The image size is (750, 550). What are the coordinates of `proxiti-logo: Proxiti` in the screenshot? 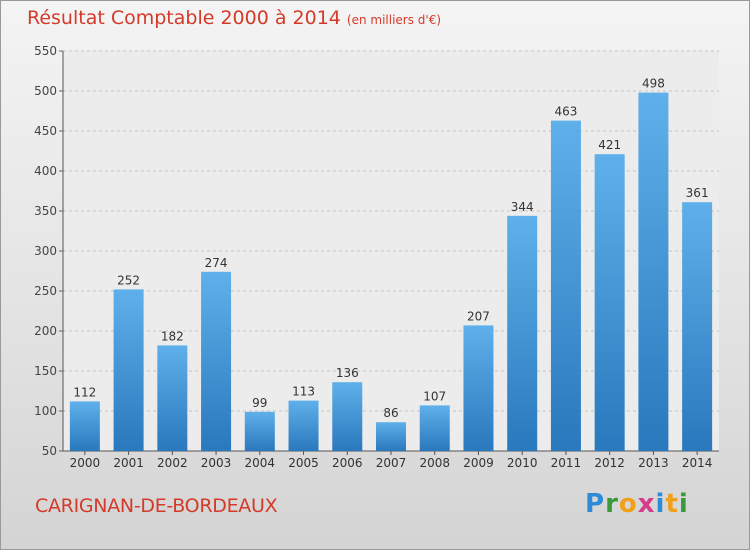 It's located at (637, 504).